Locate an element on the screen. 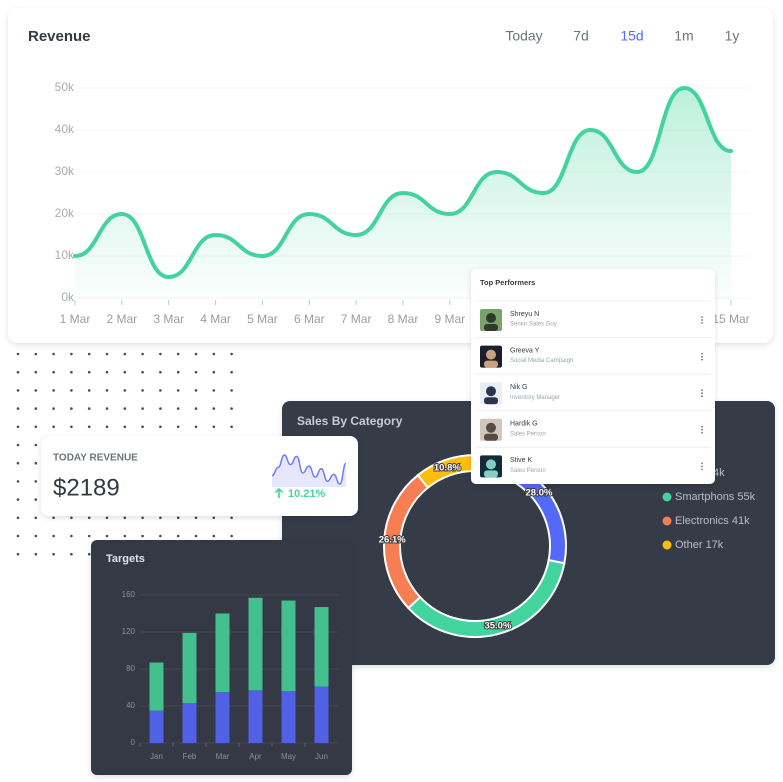  range-tab: Today is located at coordinates (523, 36).